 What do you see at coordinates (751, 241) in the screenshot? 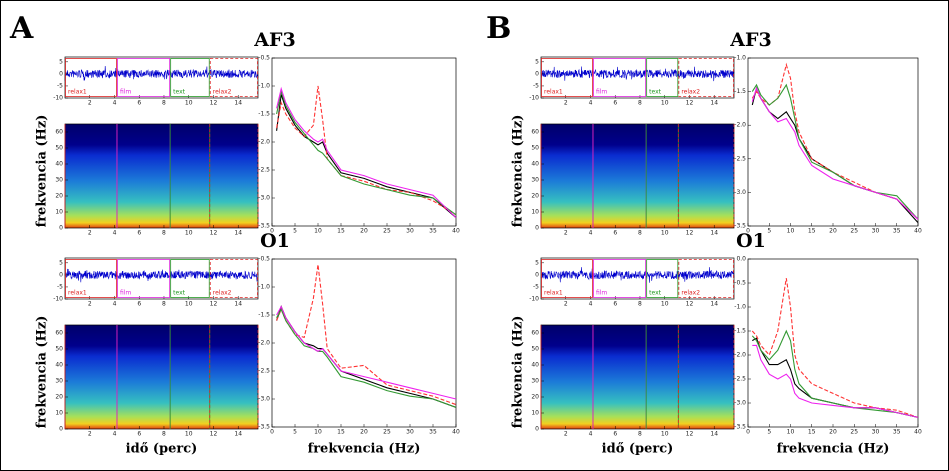
I see `chart-title: O1` at bounding box center [751, 241].